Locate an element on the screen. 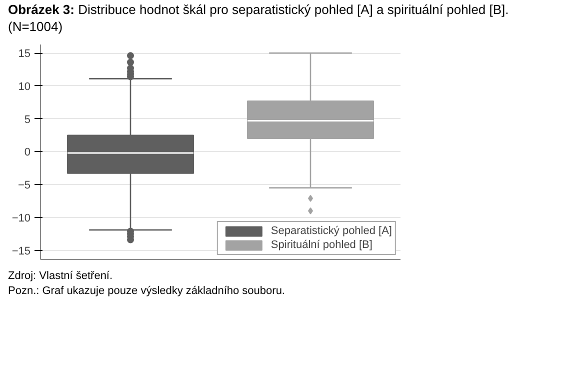 The width and height of the screenshot is (567, 392). chart-title: Obrázek 3: Distribuce hodnot škál pro separatistický pohled [A] a spirituální pohled [B]. (N=1004) is located at coordinates (258, 18).